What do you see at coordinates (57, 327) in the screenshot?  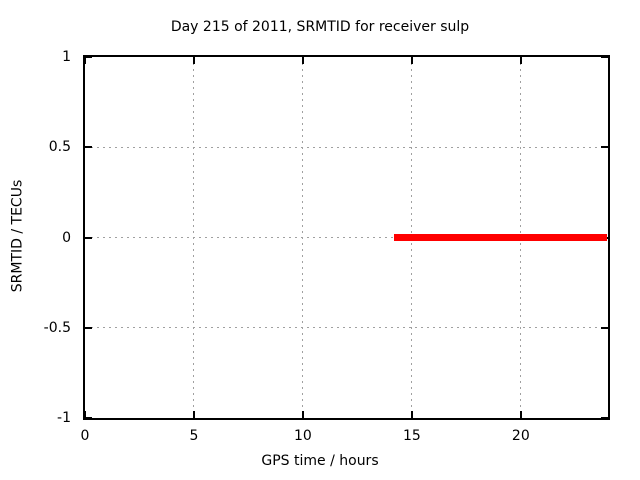 I see `y-tick-label: -0.5` at bounding box center [57, 327].